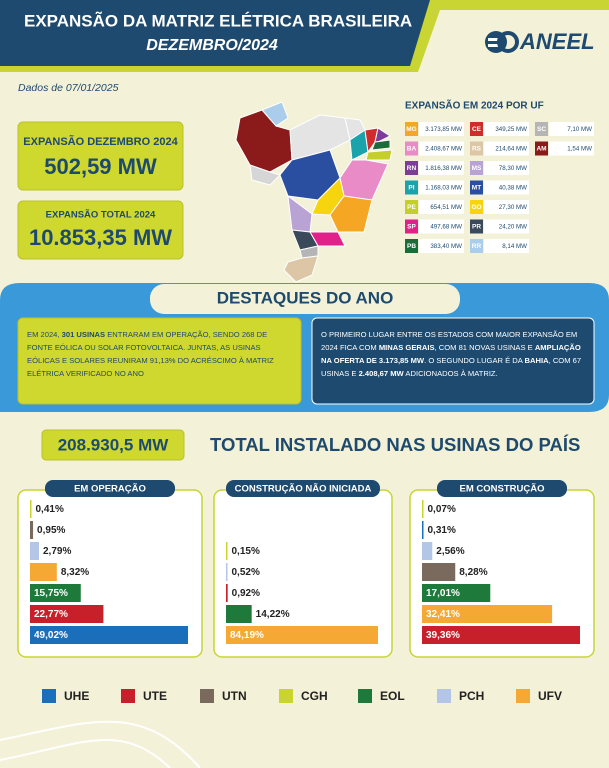 The height and width of the screenshot is (768, 609). Describe the element at coordinates (513, 168) in the screenshot. I see `uf-value: 78,30 MW` at that location.